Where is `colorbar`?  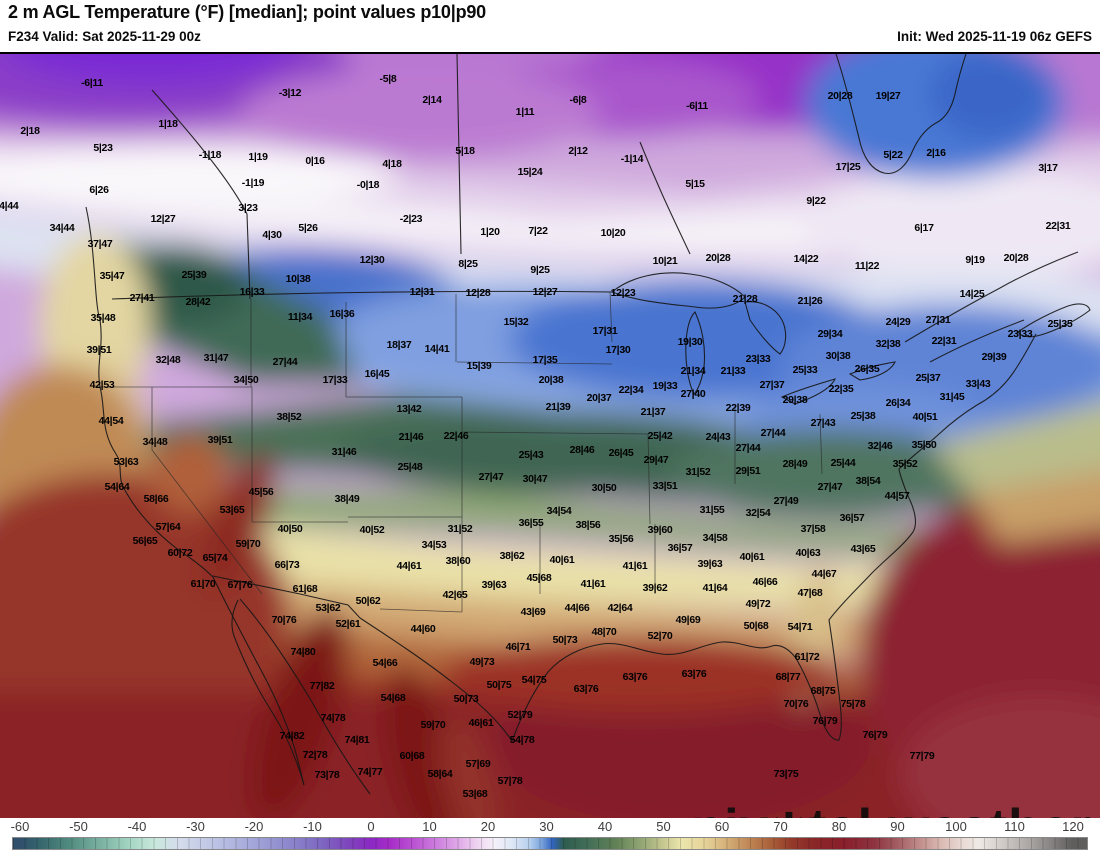
colorbar is located at coordinates (550, 843).